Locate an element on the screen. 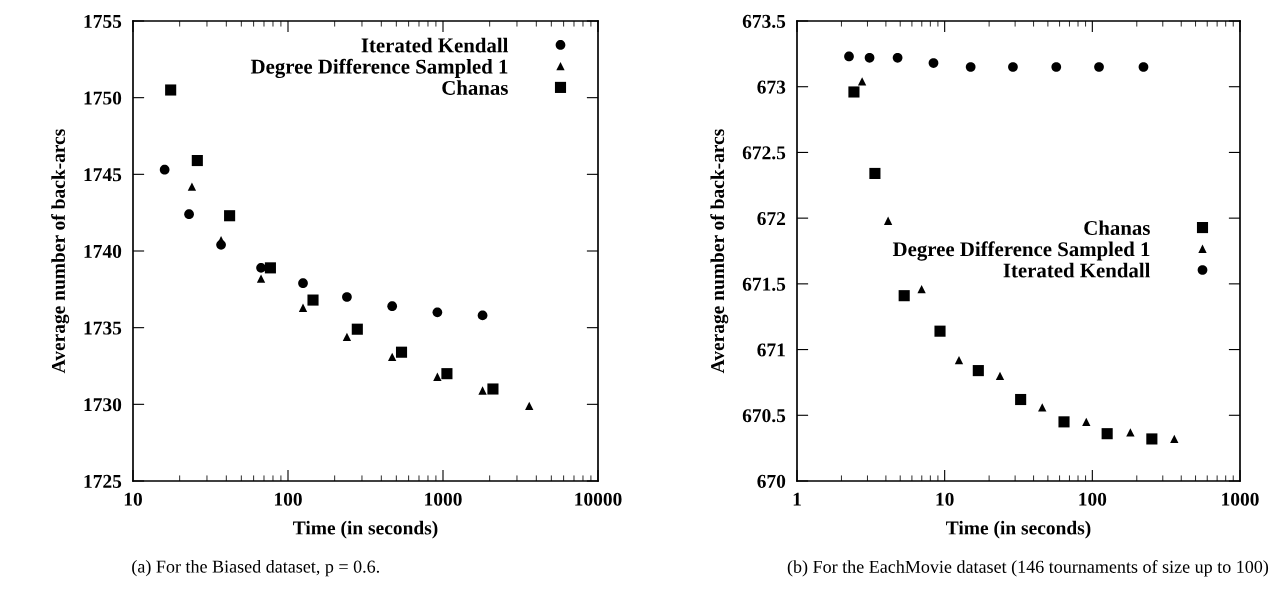  y-tick-label: 671.5 is located at coordinates (764, 284).